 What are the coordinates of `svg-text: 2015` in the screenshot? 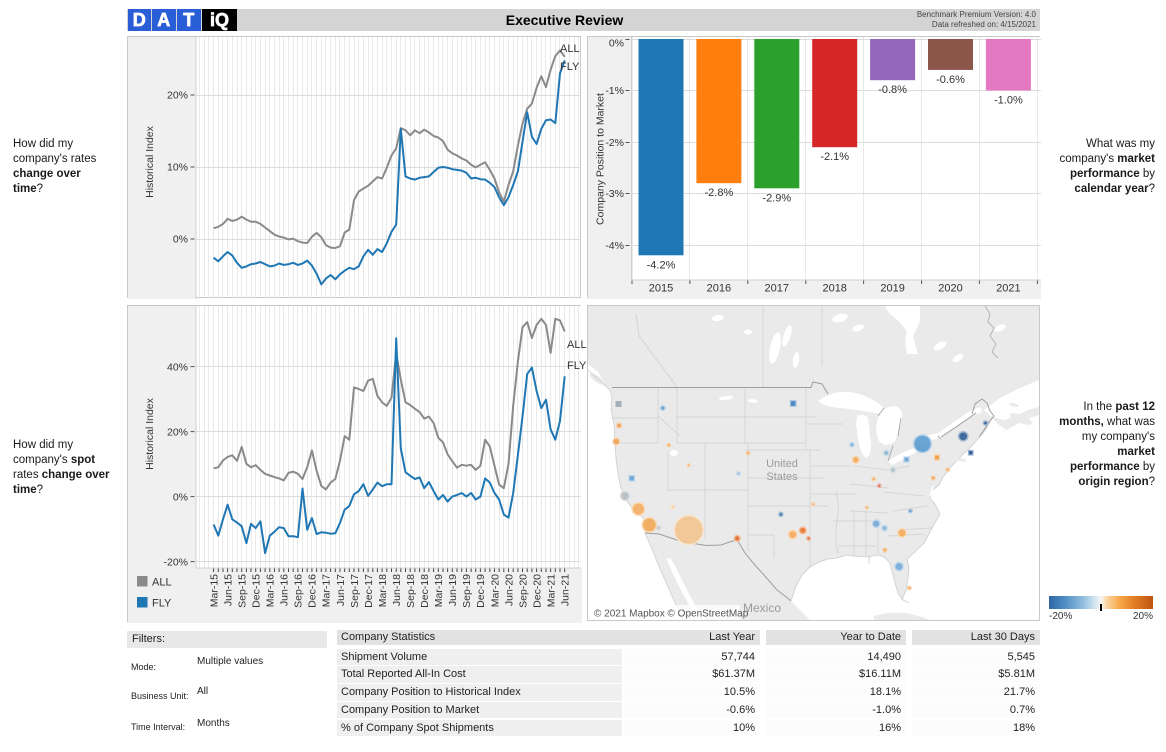 It's located at (661, 289).